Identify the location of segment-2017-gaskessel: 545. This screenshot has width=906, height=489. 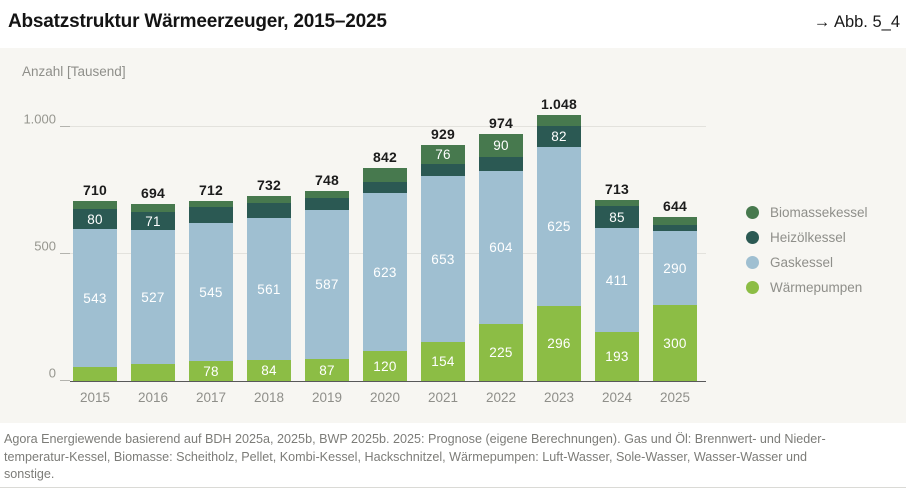
(211, 292).